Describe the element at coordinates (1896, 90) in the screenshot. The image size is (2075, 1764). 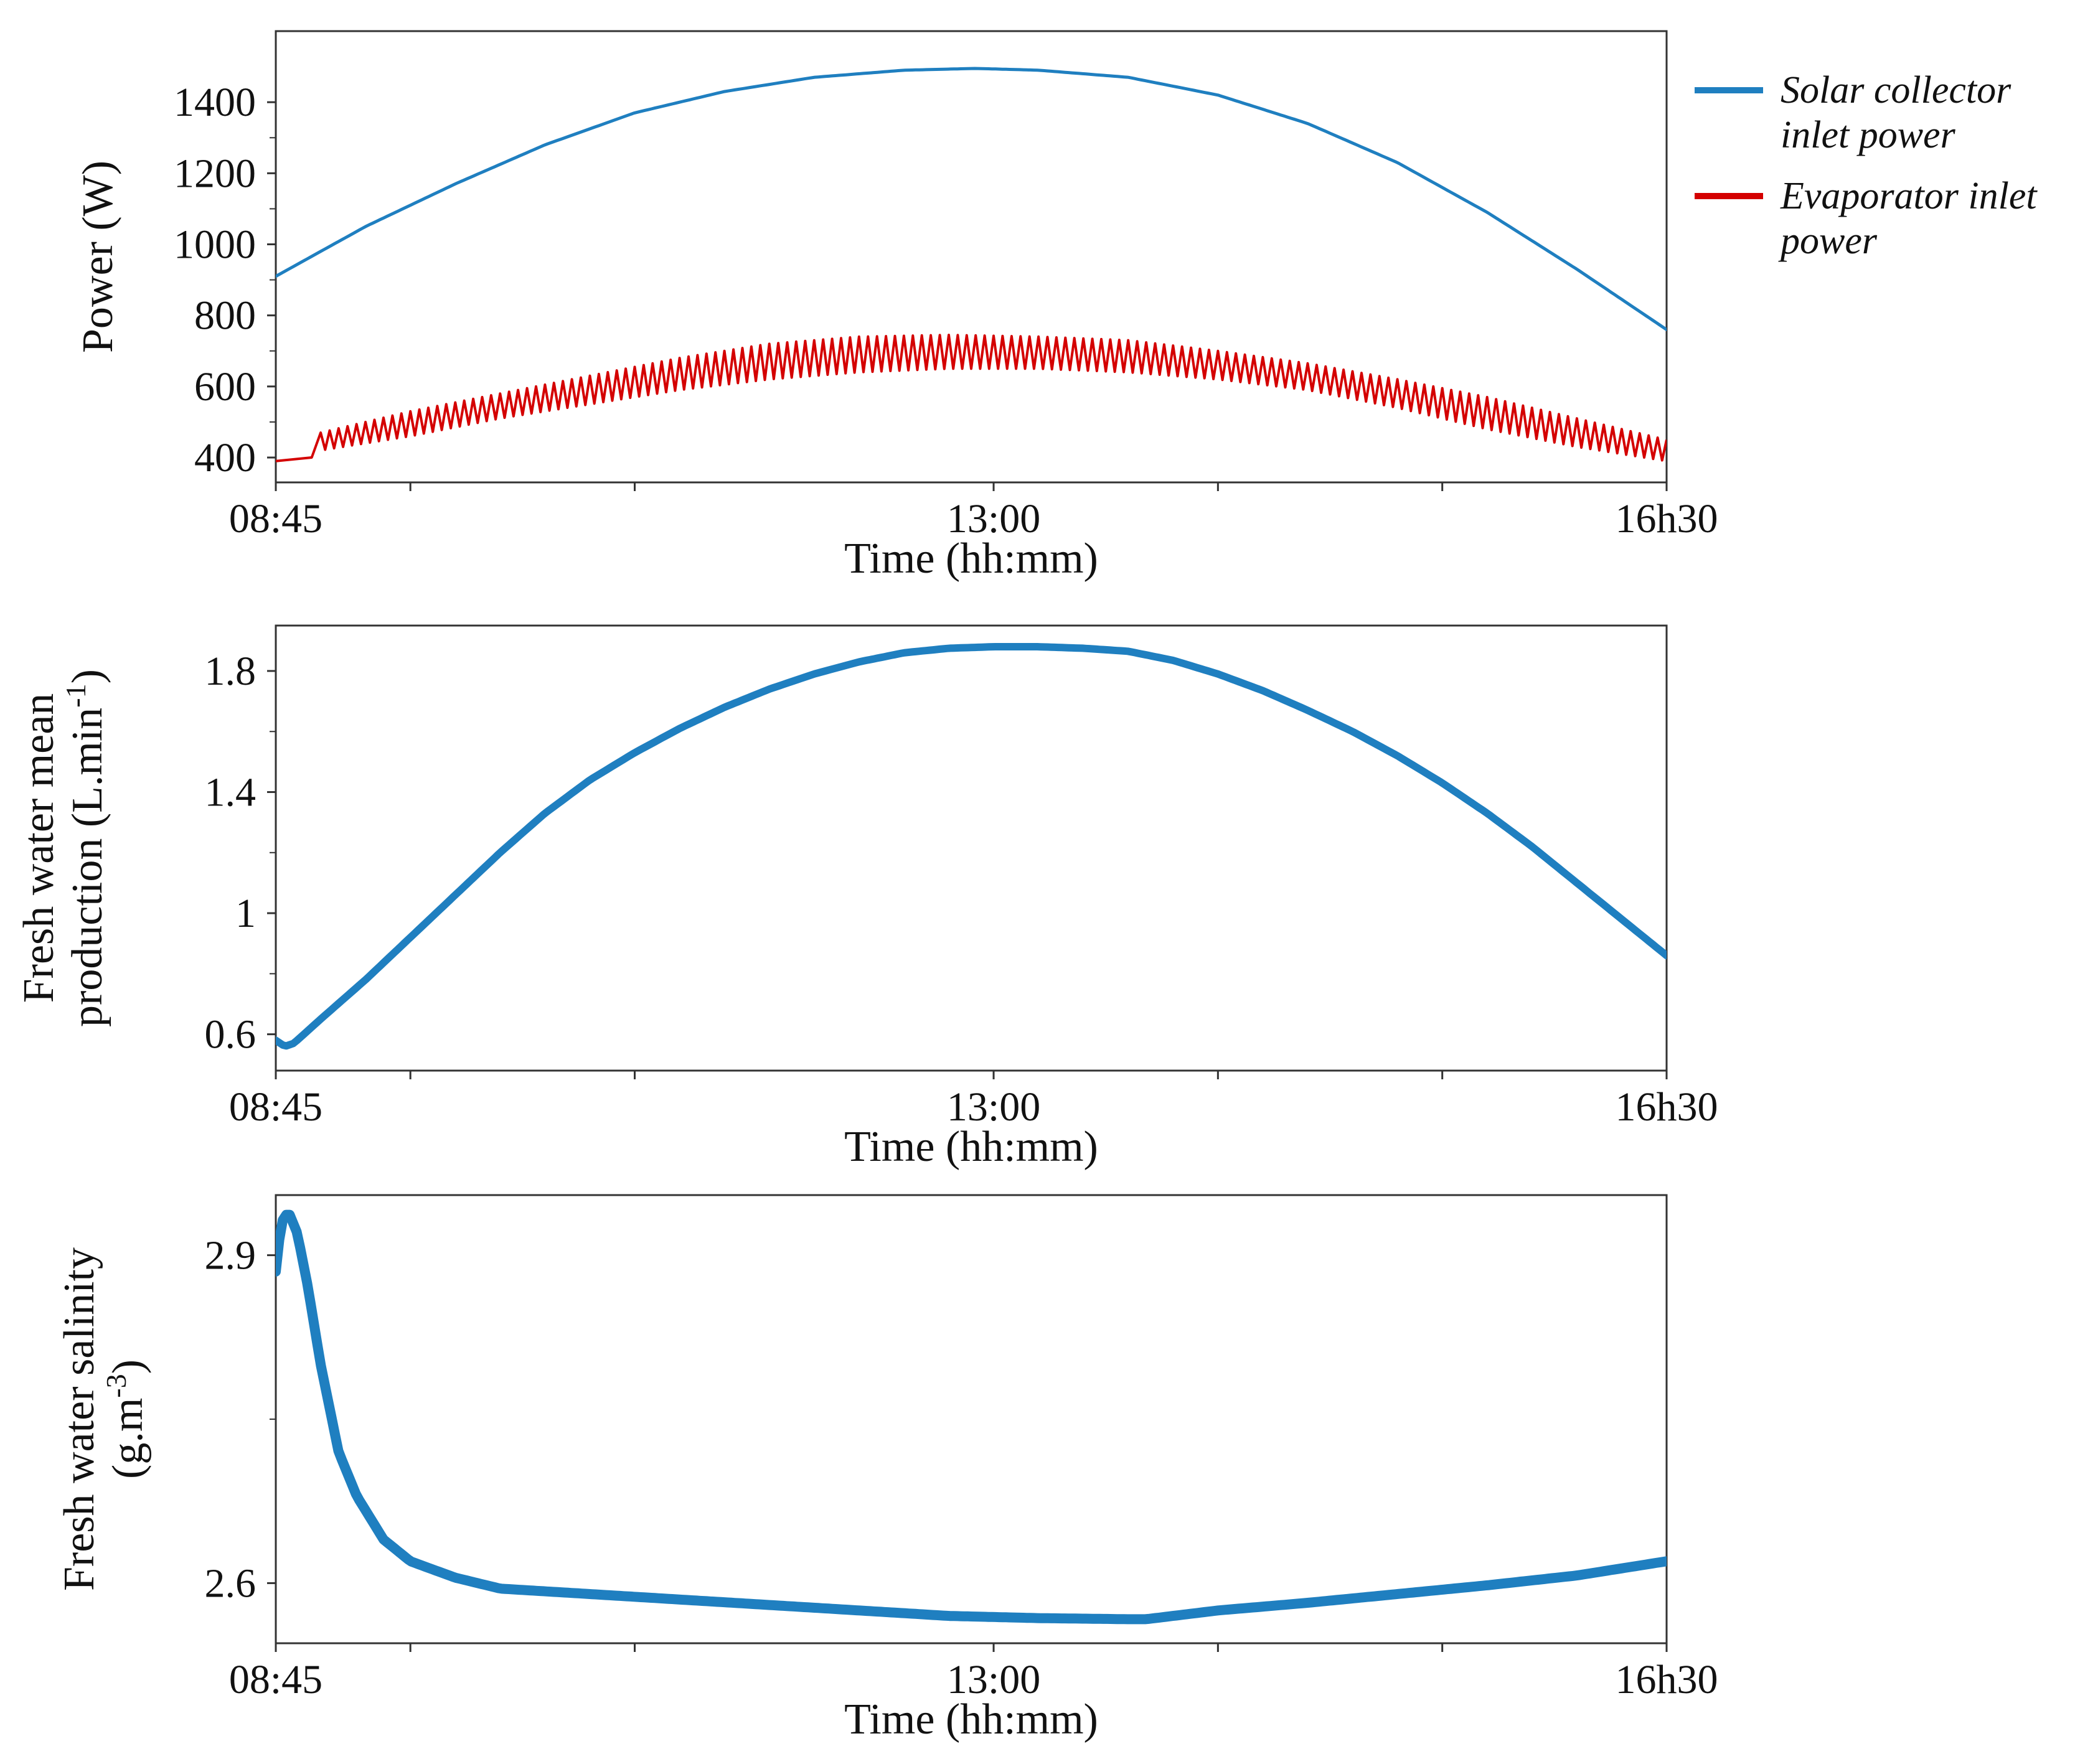
I see `legend-label-line1: Solar collector` at that location.